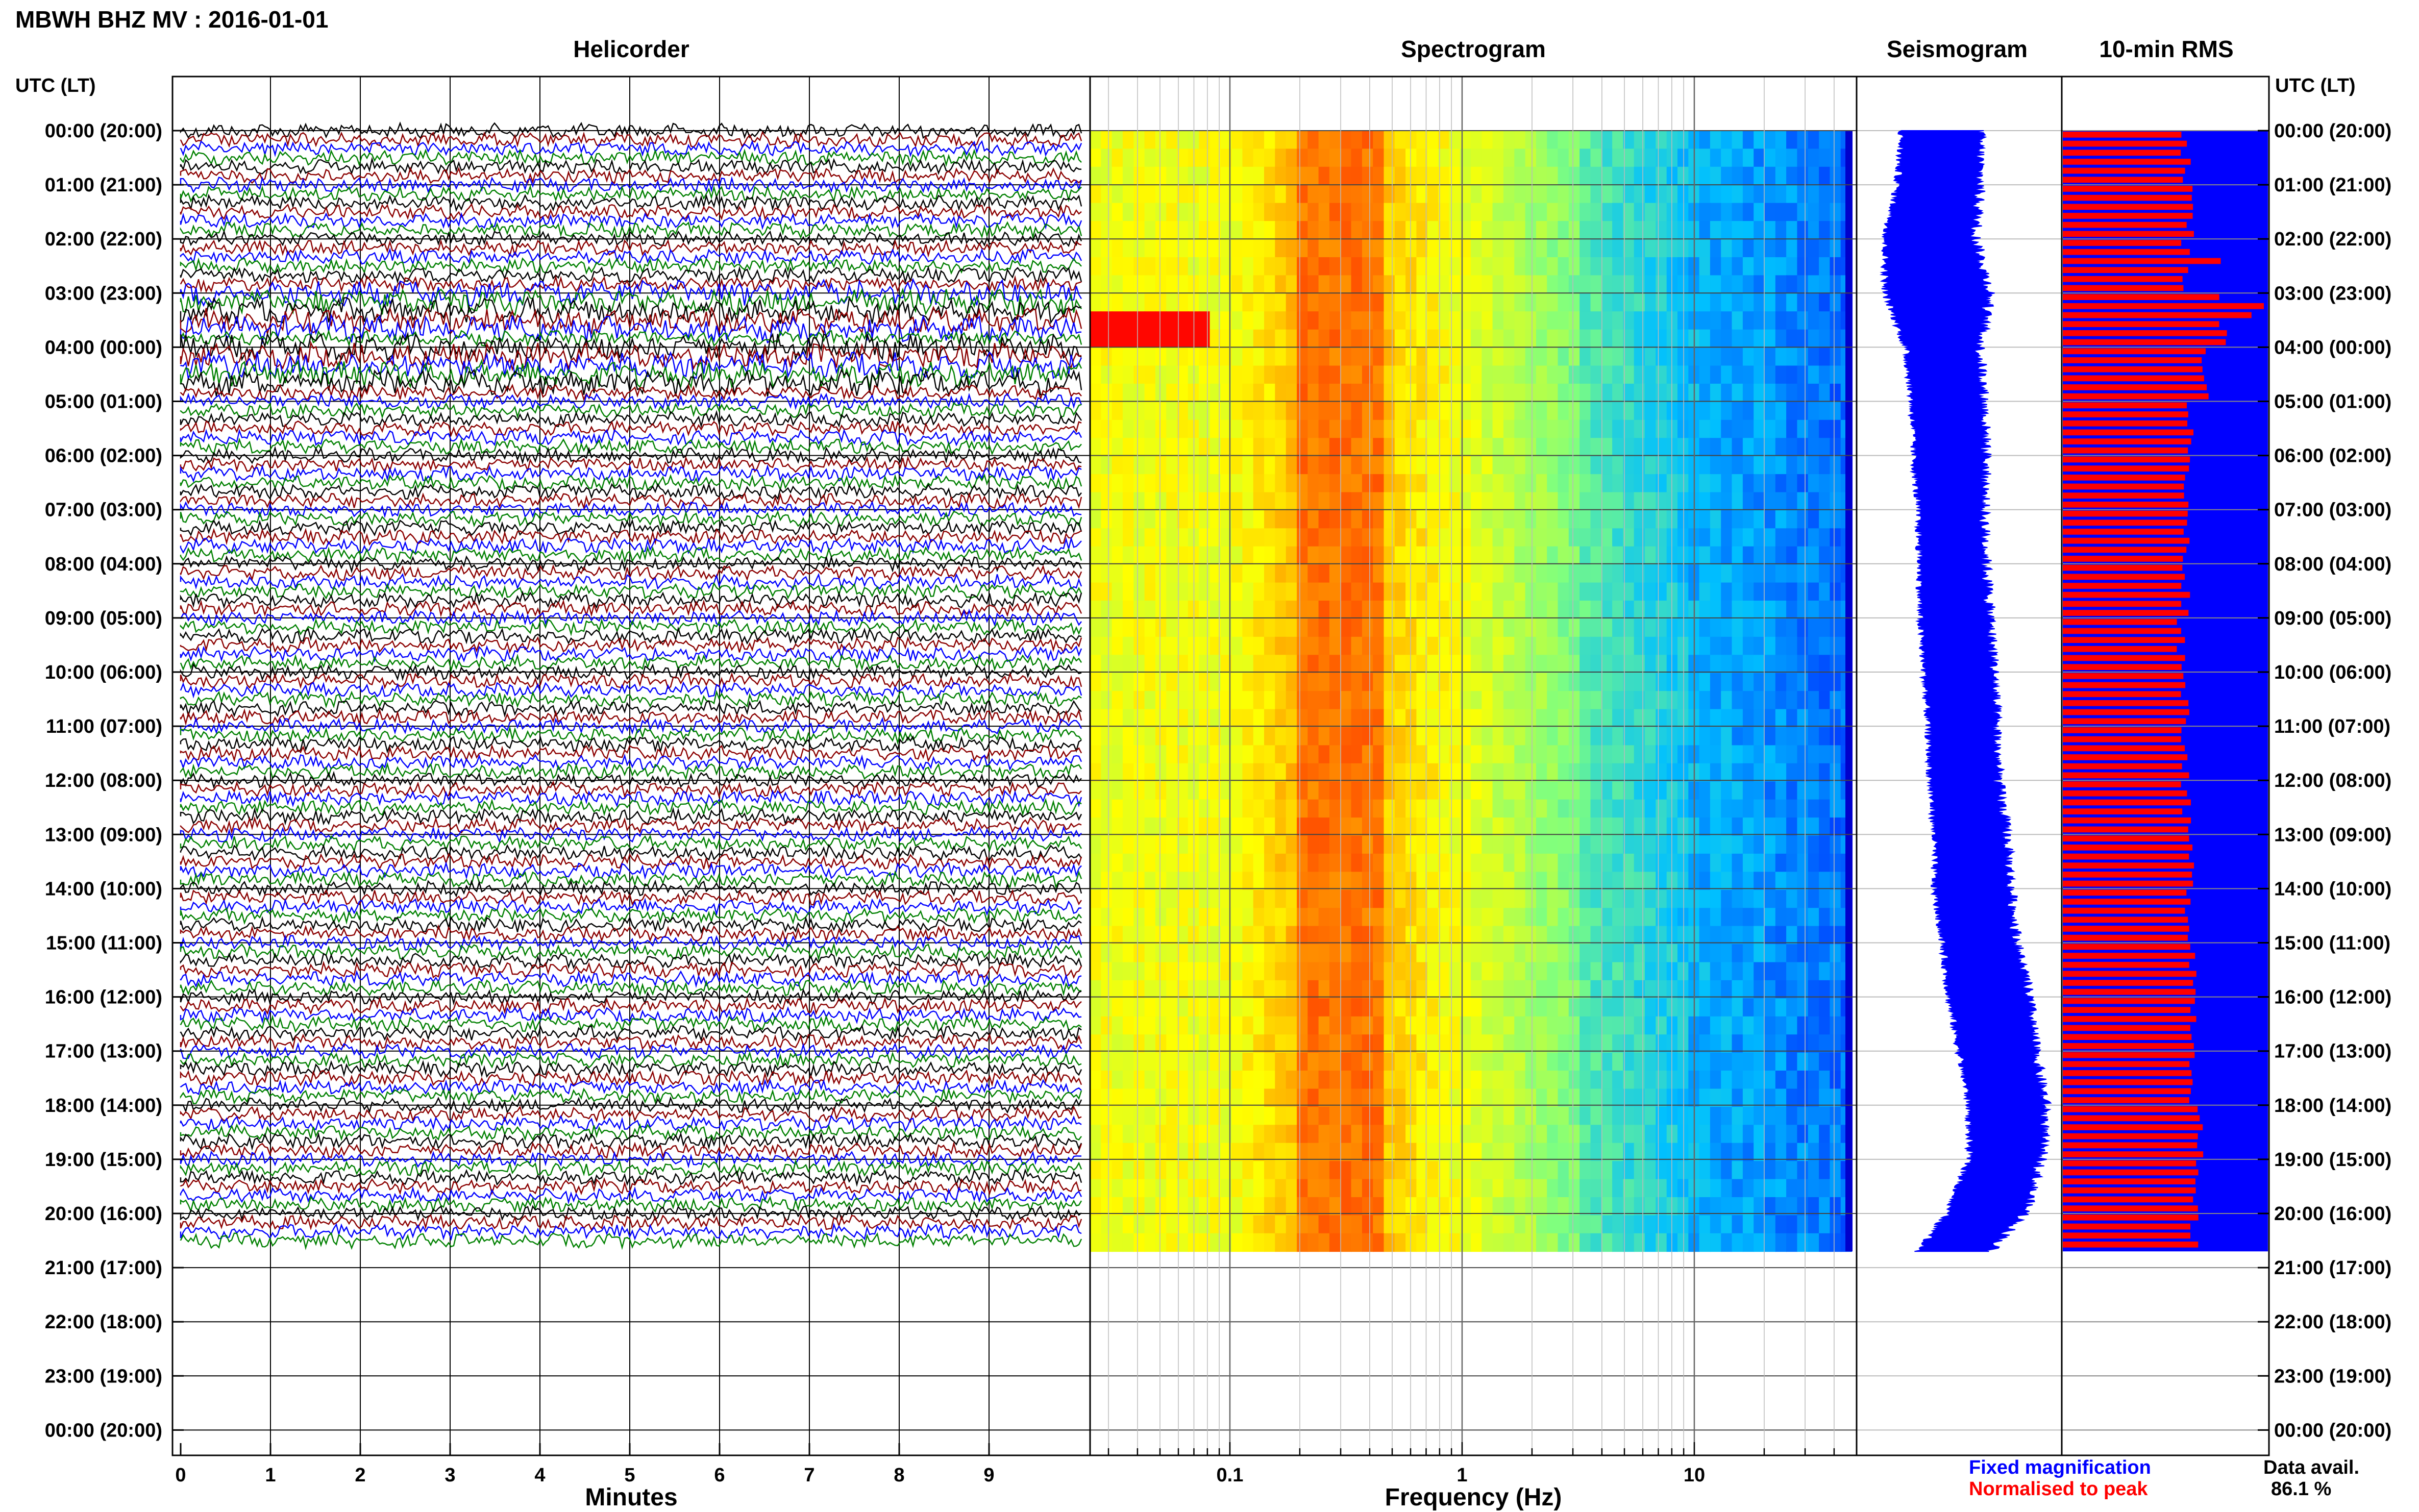 The image size is (2419, 1512). Describe the element at coordinates (2134, 351) in the screenshot. I see `rms-normalised-bar` at that location.